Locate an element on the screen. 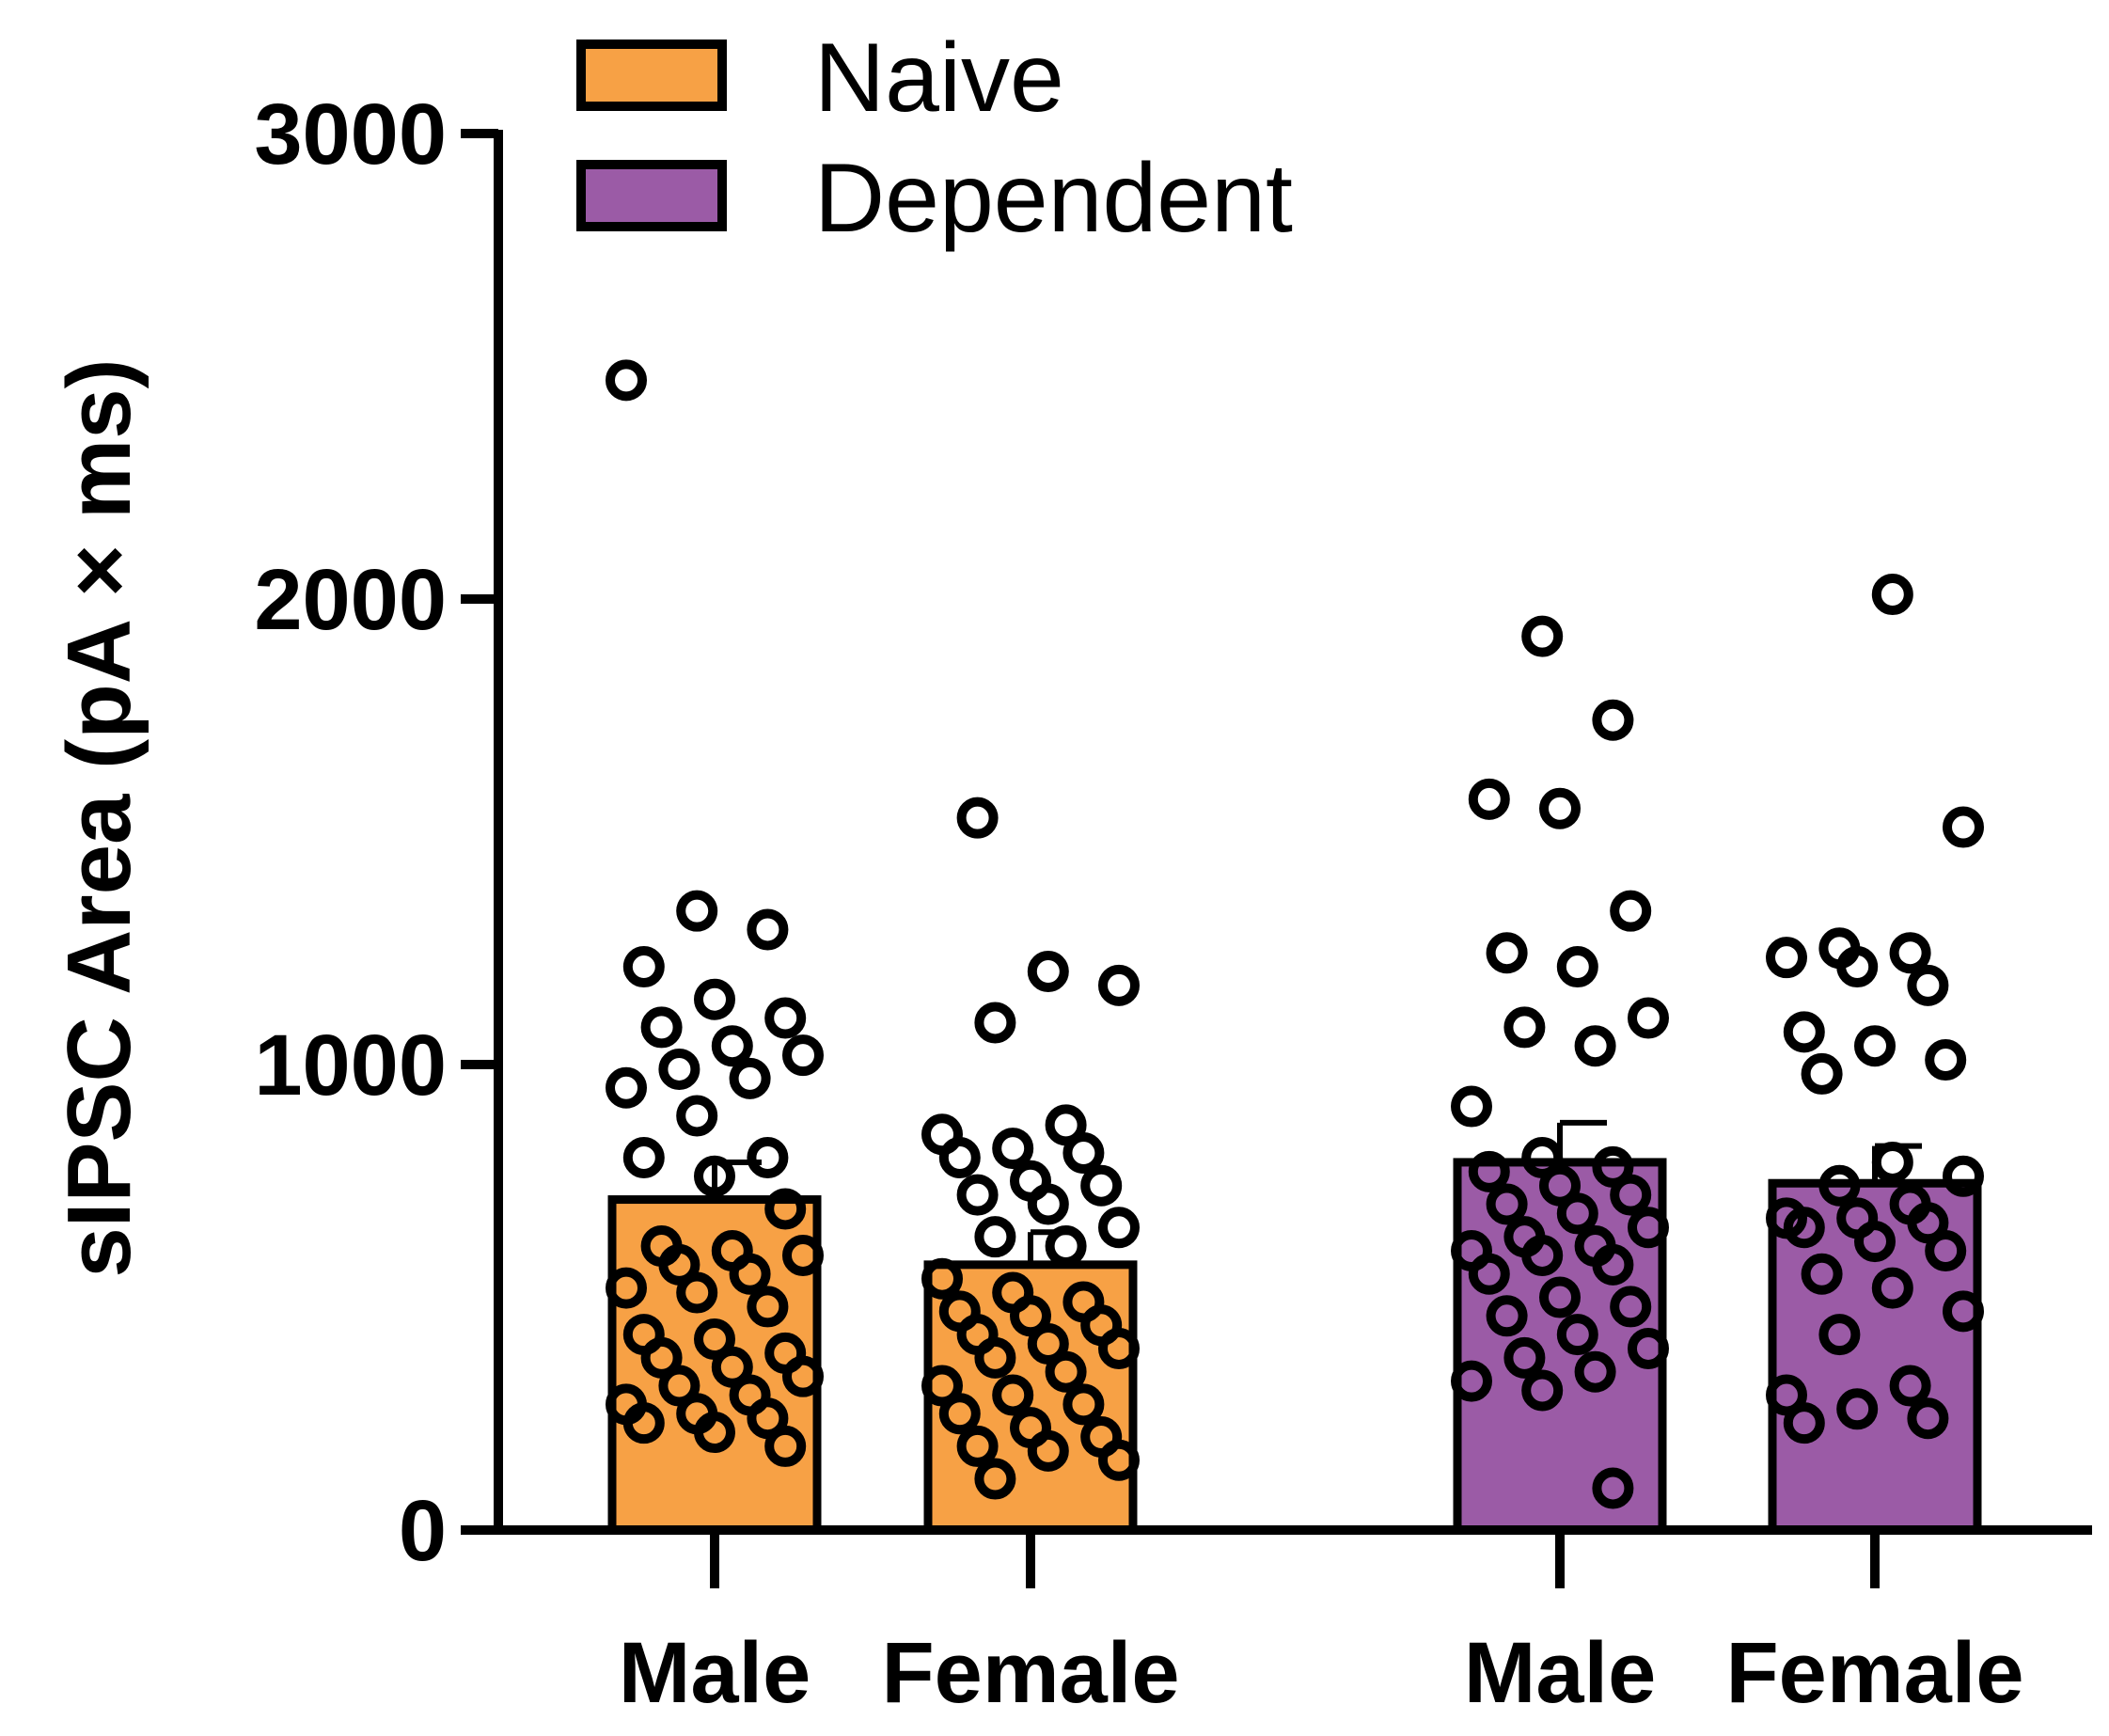  legend: Naive Dependent is located at coordinates (934, 138).